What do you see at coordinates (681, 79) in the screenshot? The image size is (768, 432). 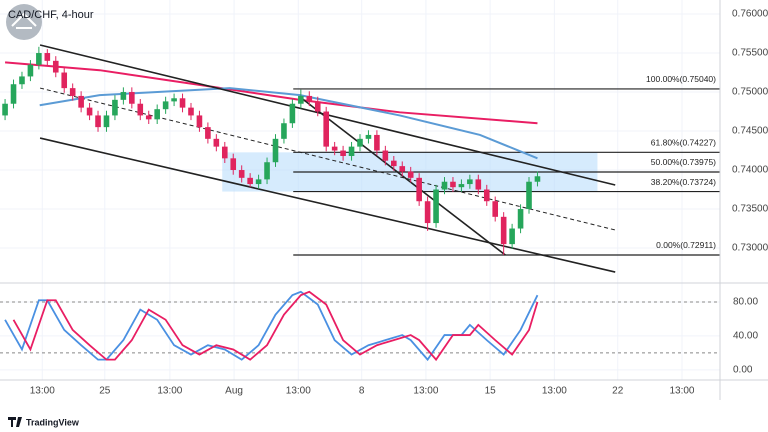 I see `fib-label: 100.00%(0.75040)` at bounding box center [681, 79].